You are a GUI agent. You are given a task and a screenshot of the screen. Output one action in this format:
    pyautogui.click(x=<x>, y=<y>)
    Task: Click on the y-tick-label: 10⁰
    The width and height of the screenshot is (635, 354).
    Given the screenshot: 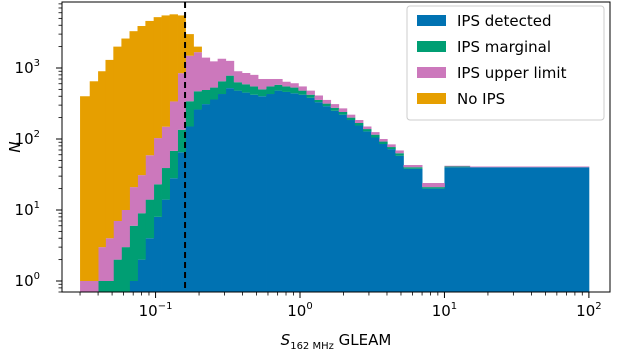 What is the action you would take?
    pyautogui.click(x=27, y=280)
    